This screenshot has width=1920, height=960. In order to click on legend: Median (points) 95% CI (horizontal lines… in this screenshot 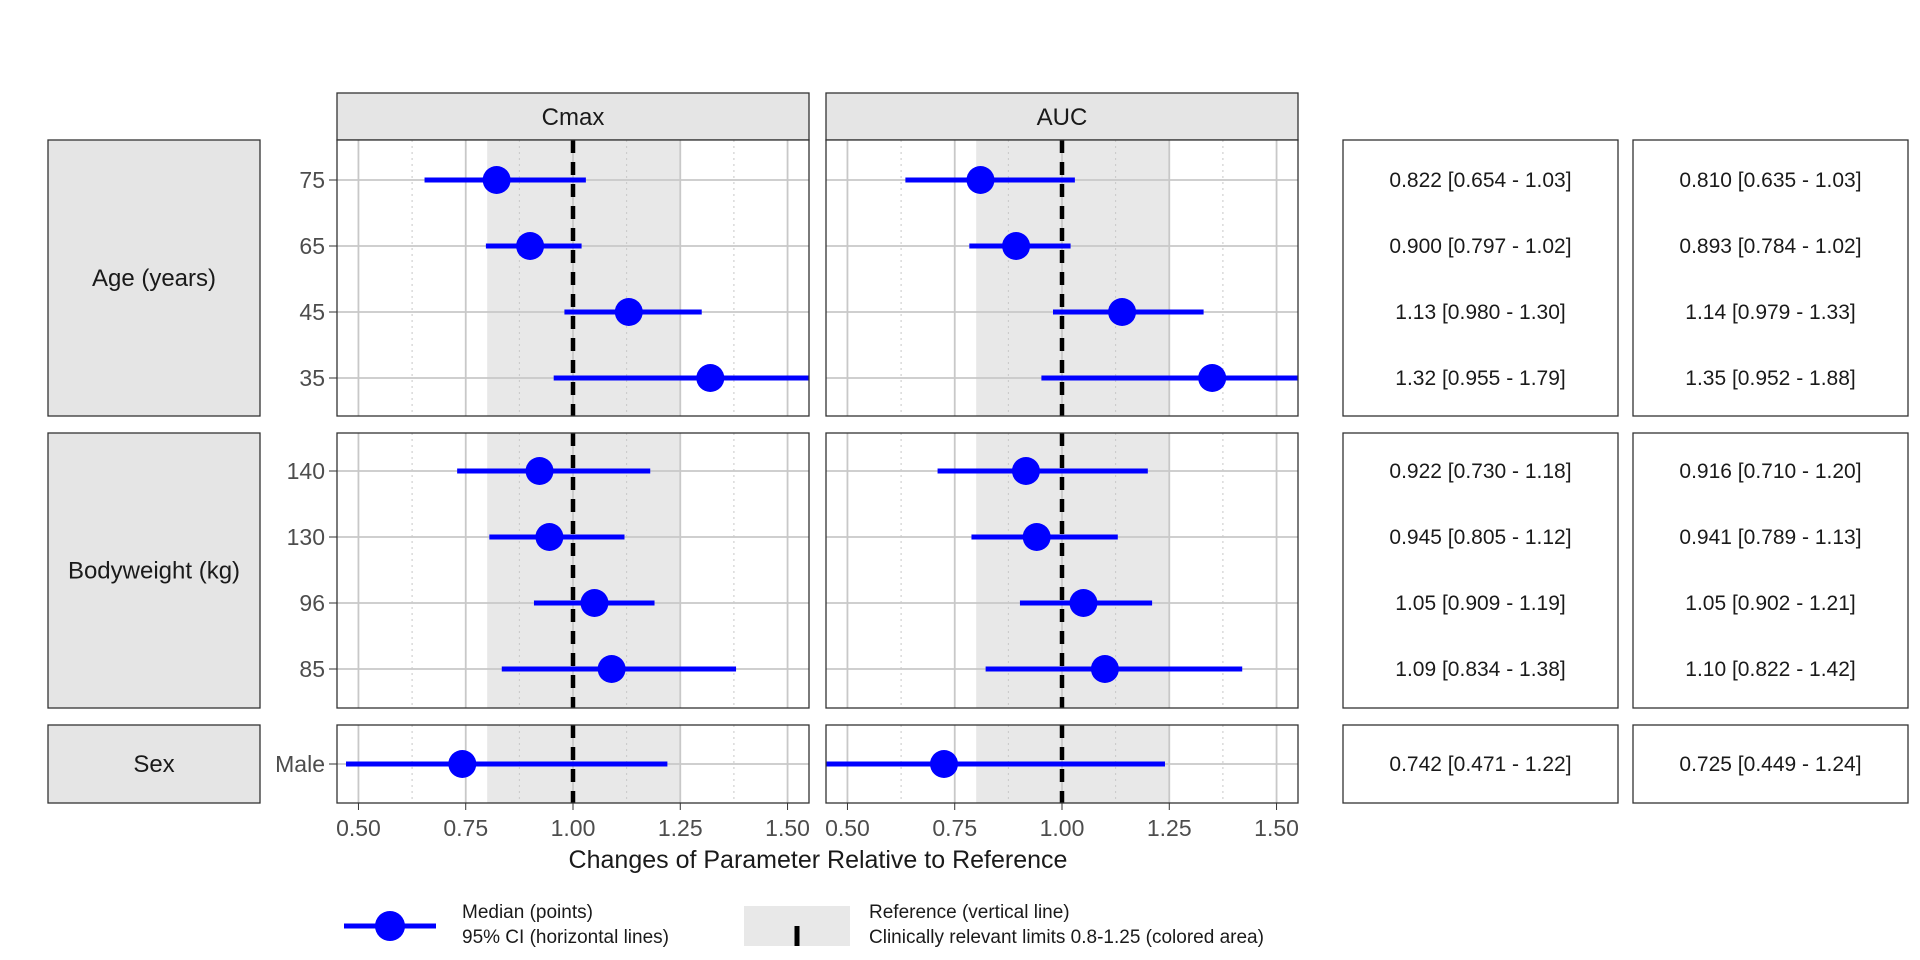, I will do `click(804, 925)`.